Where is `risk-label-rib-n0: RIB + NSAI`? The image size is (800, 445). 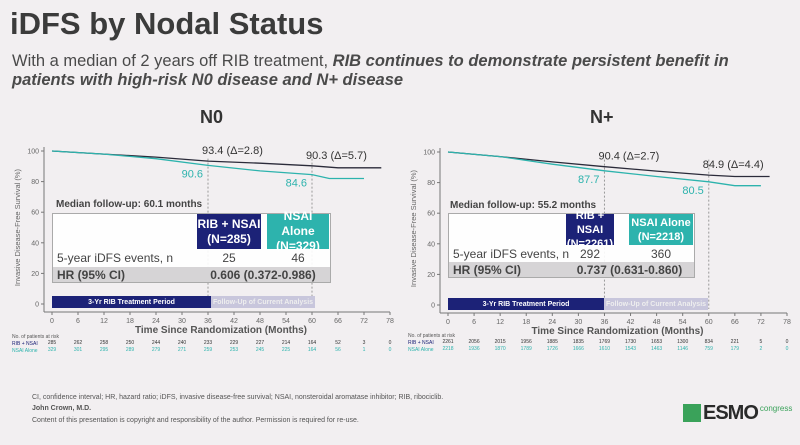
risk-label-rib-n0: RIB + NSAI is located at coordinates (25, 344).